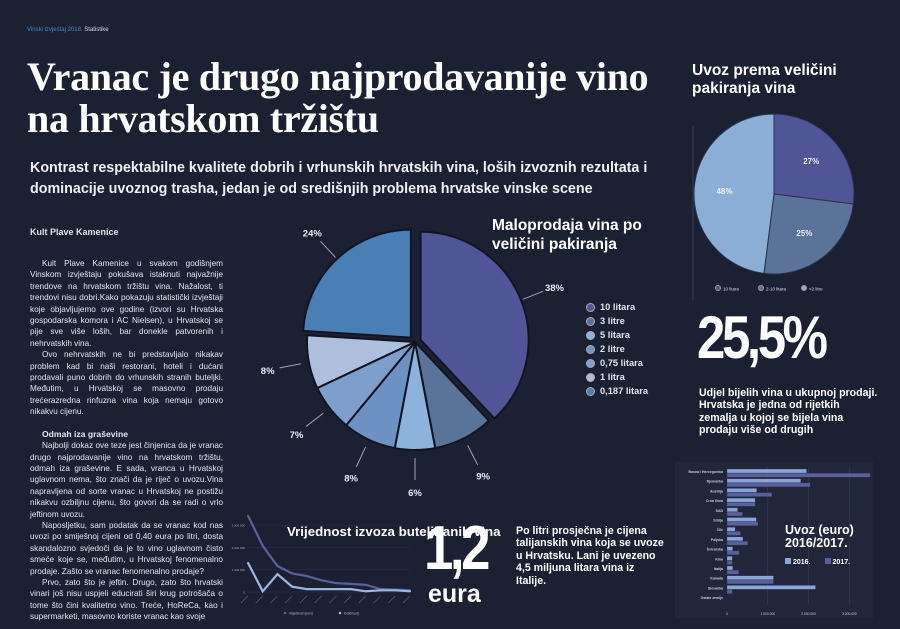 Image resolution: width=900 pixels, height=629 pixels. What do you see at coordinates (351, 614) in the screenshot?
I see `legend-label: Količina (l)` at bounding box center [351, 614].